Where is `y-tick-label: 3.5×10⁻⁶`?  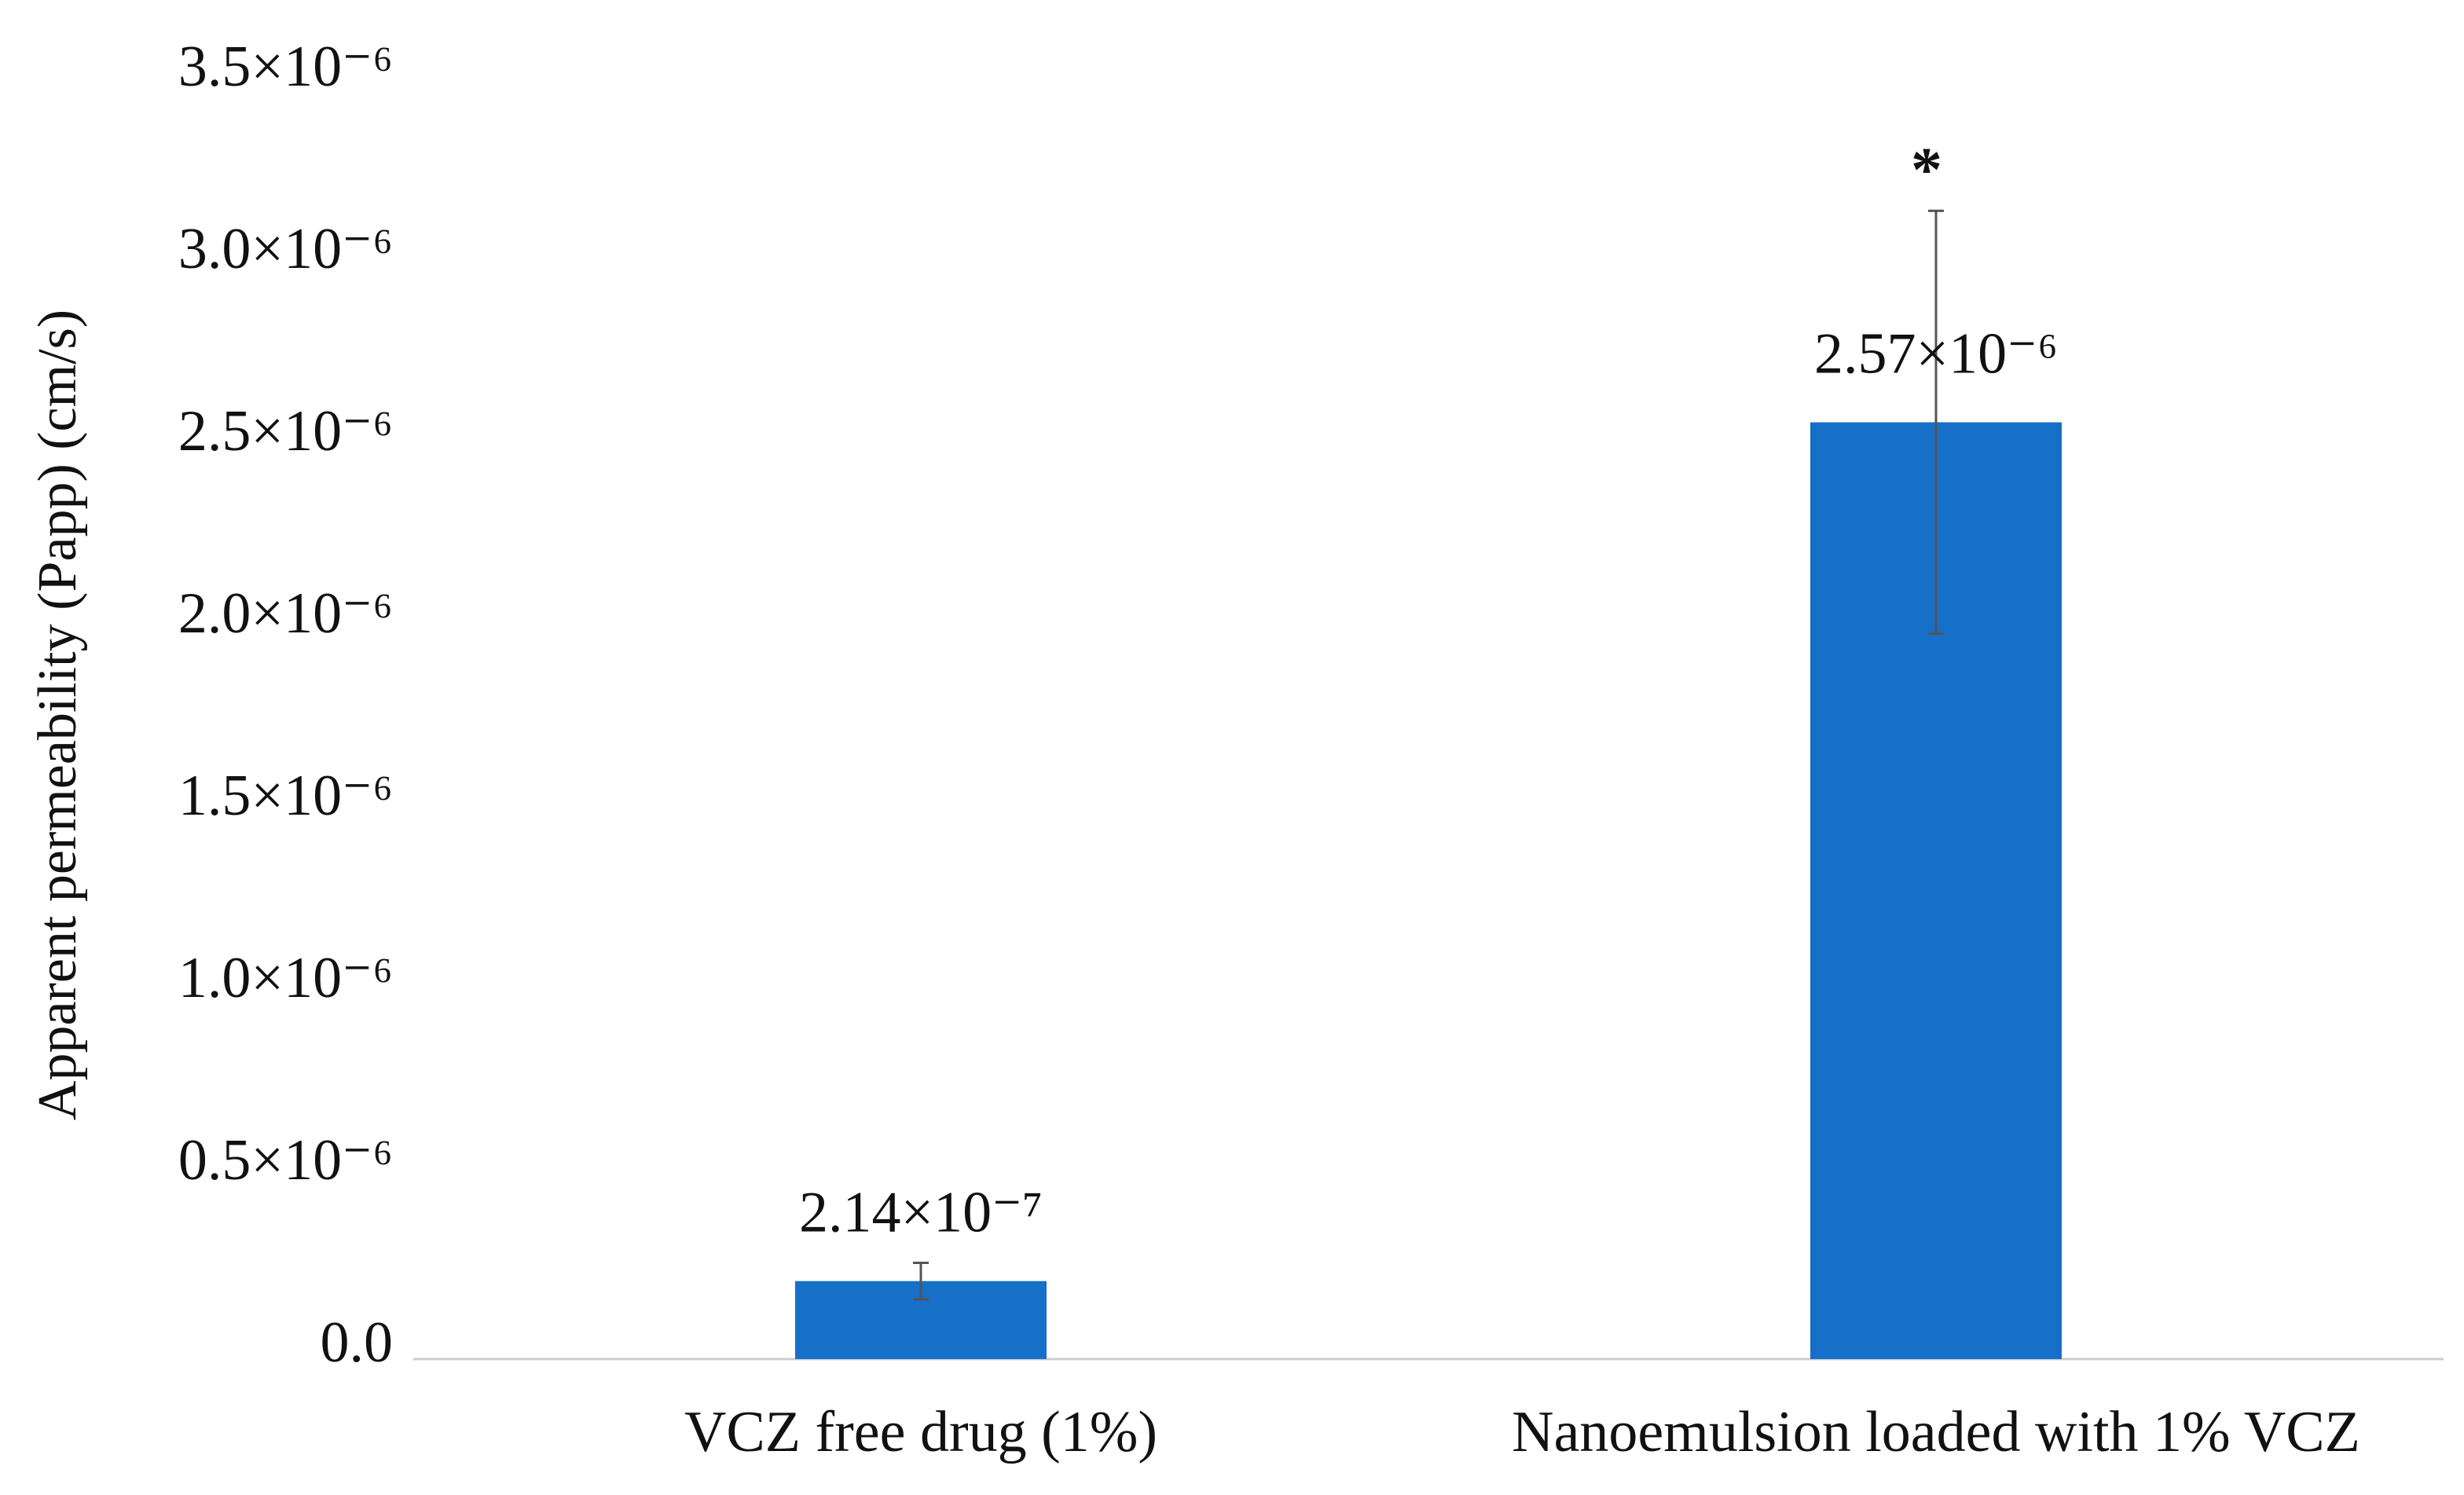
y-tick-label: 3.5×10⁻⁶ is located at coordinates (285, 67).